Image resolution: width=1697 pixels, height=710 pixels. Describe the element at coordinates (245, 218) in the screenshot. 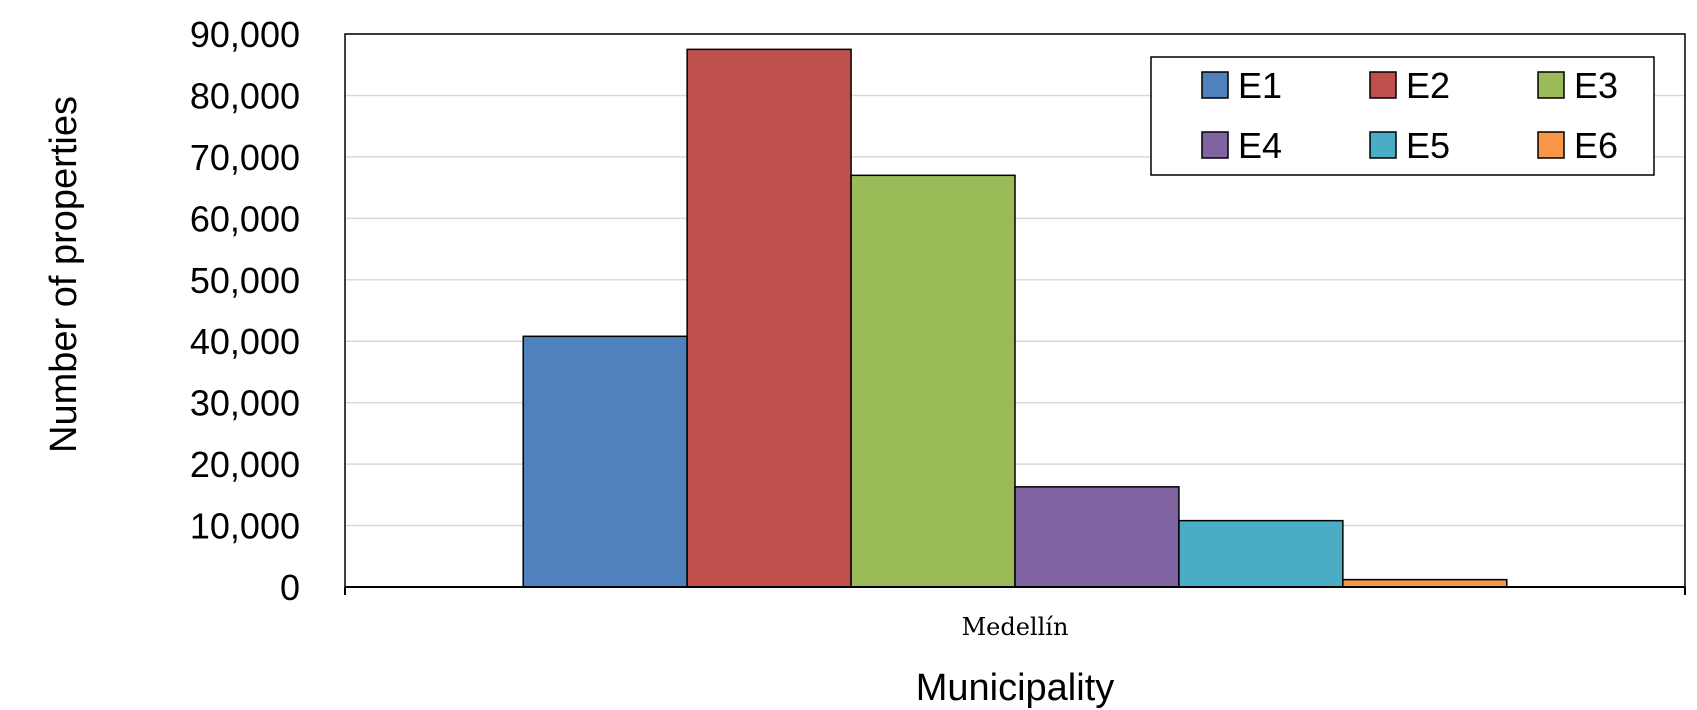

I see `y-tick-label: 60,000` at that location.